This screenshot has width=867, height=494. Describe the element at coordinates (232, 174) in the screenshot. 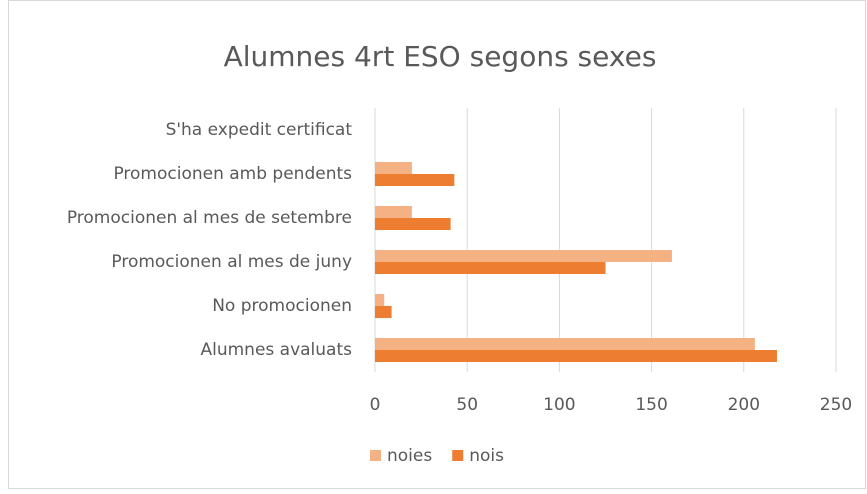

I see `y-tick-label: Promocionen amb pendents` at that location.